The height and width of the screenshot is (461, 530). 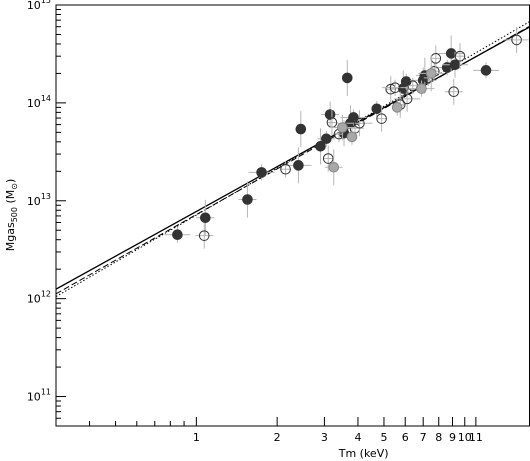 I want to click on y-tick-label: 1013, so click(x=39, y=200).